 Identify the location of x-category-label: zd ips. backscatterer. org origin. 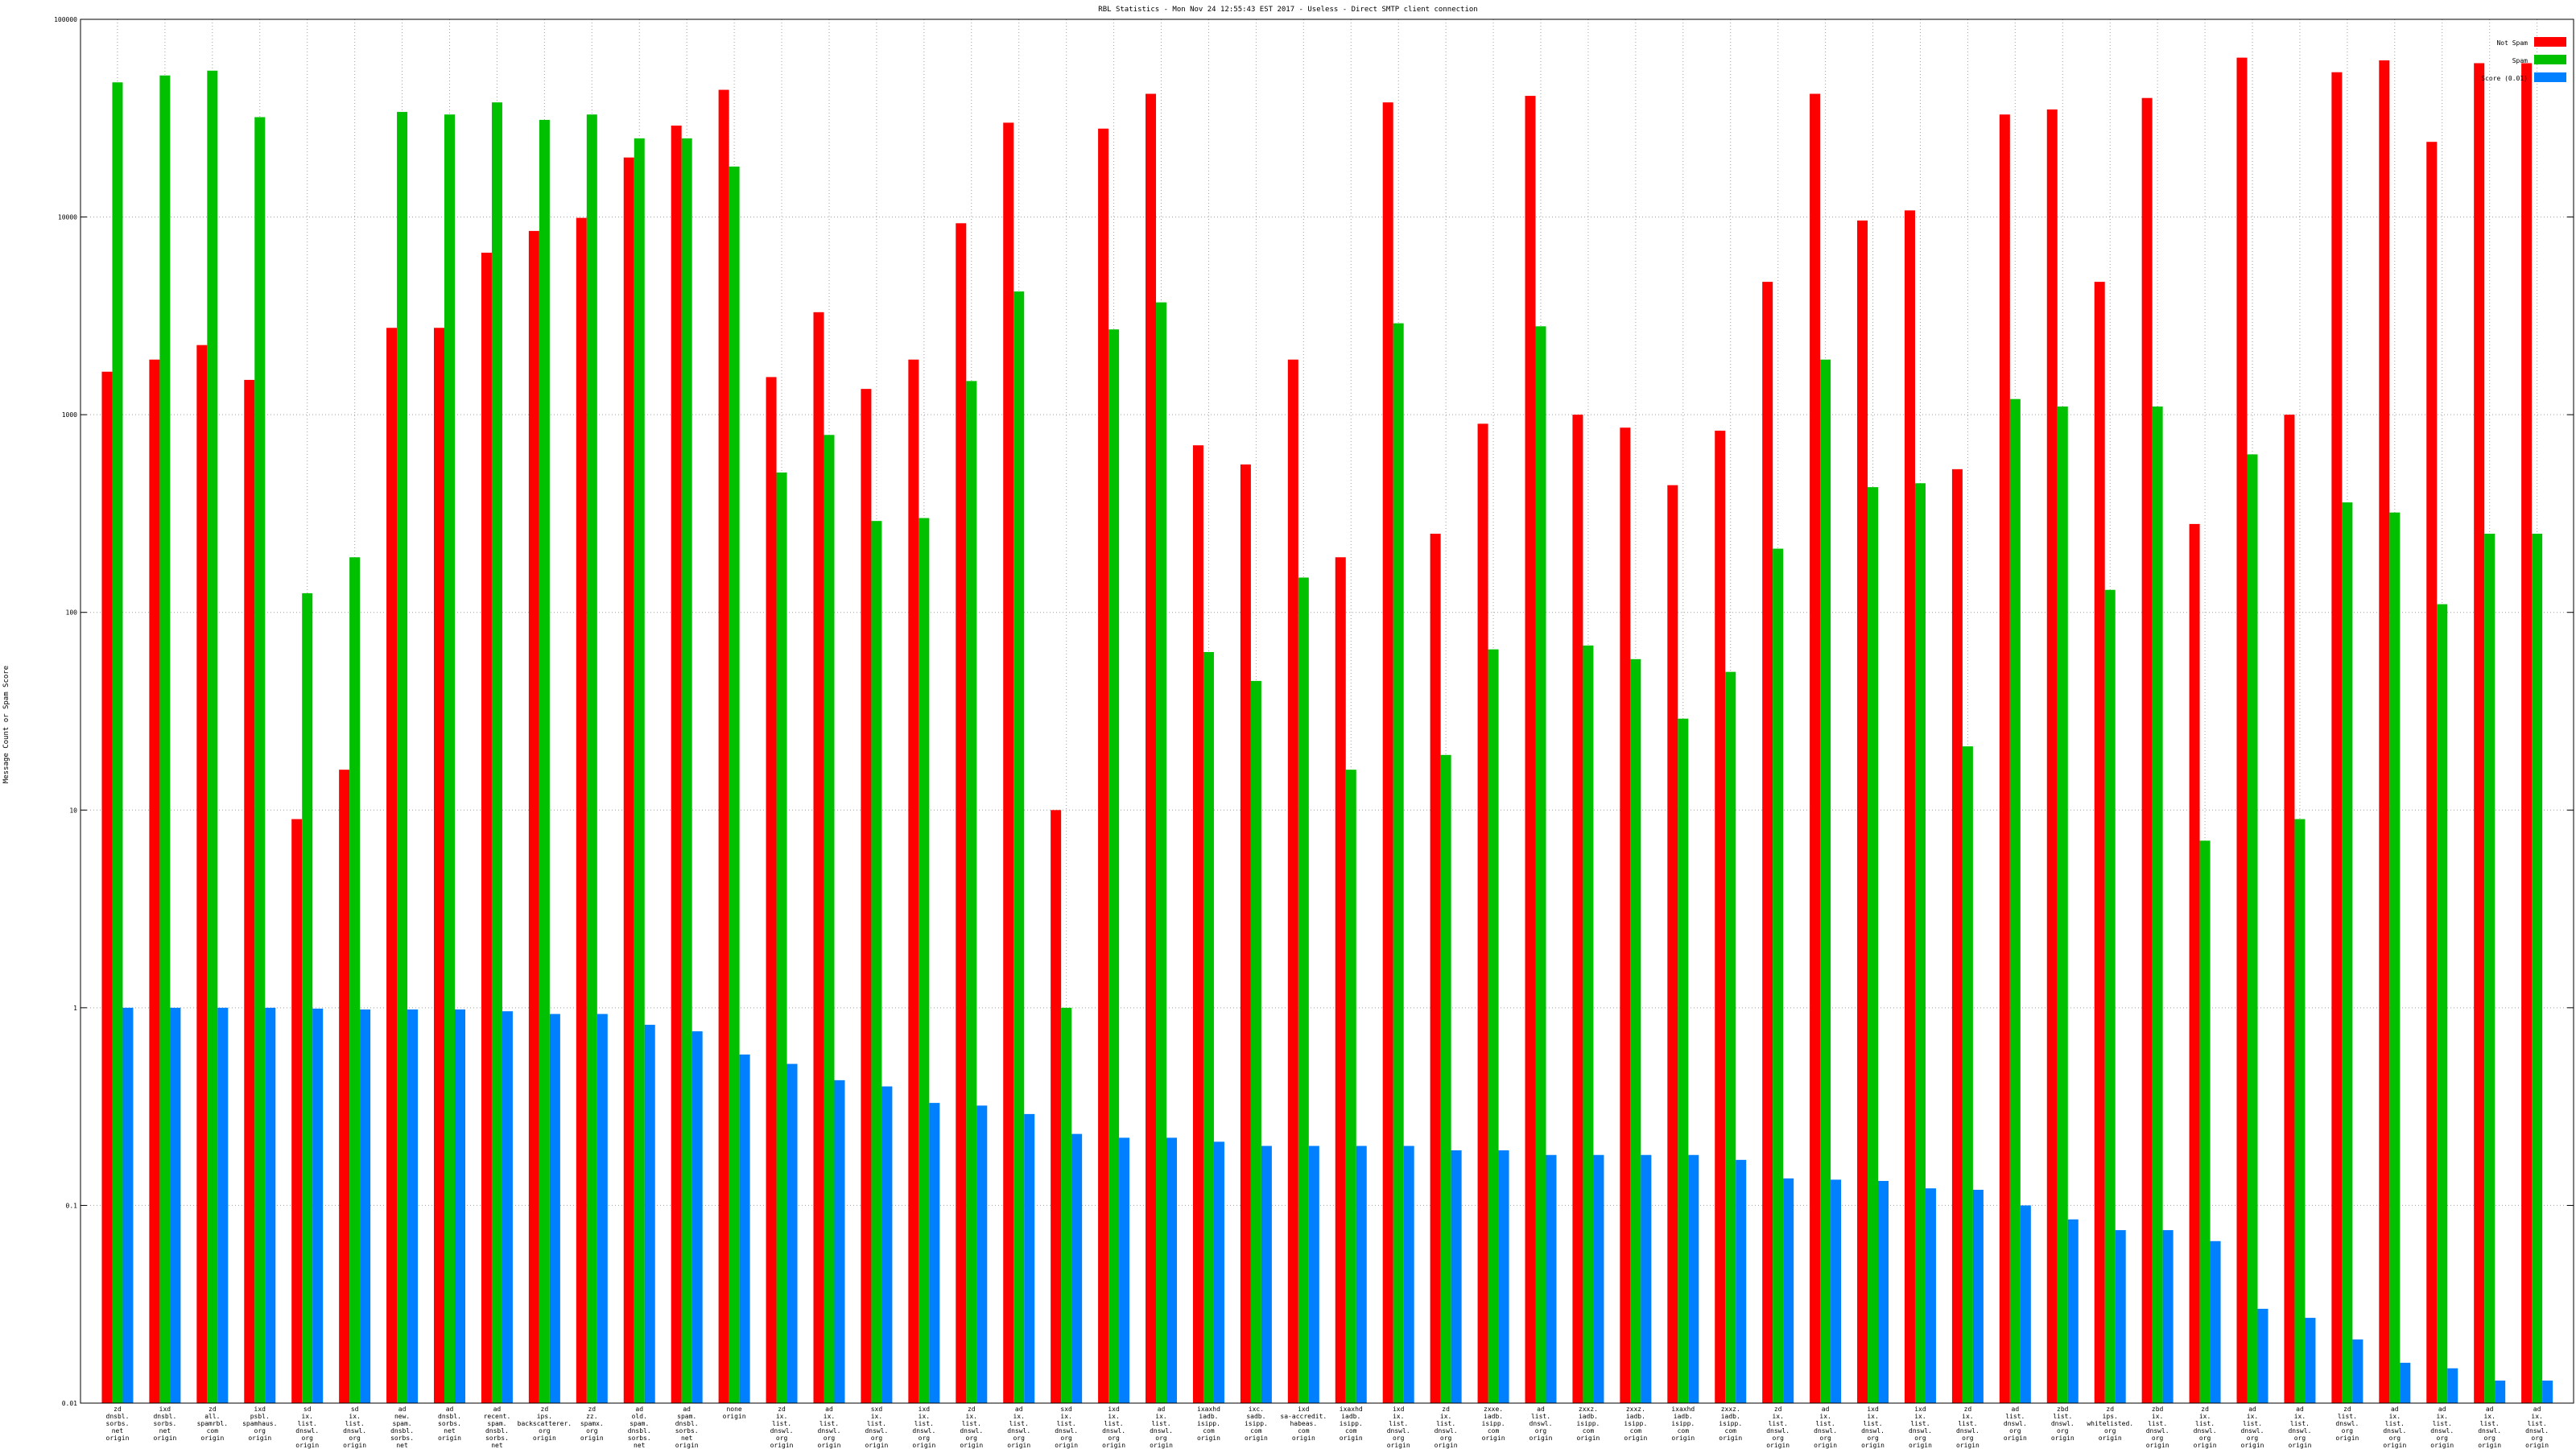
(545, 1424).